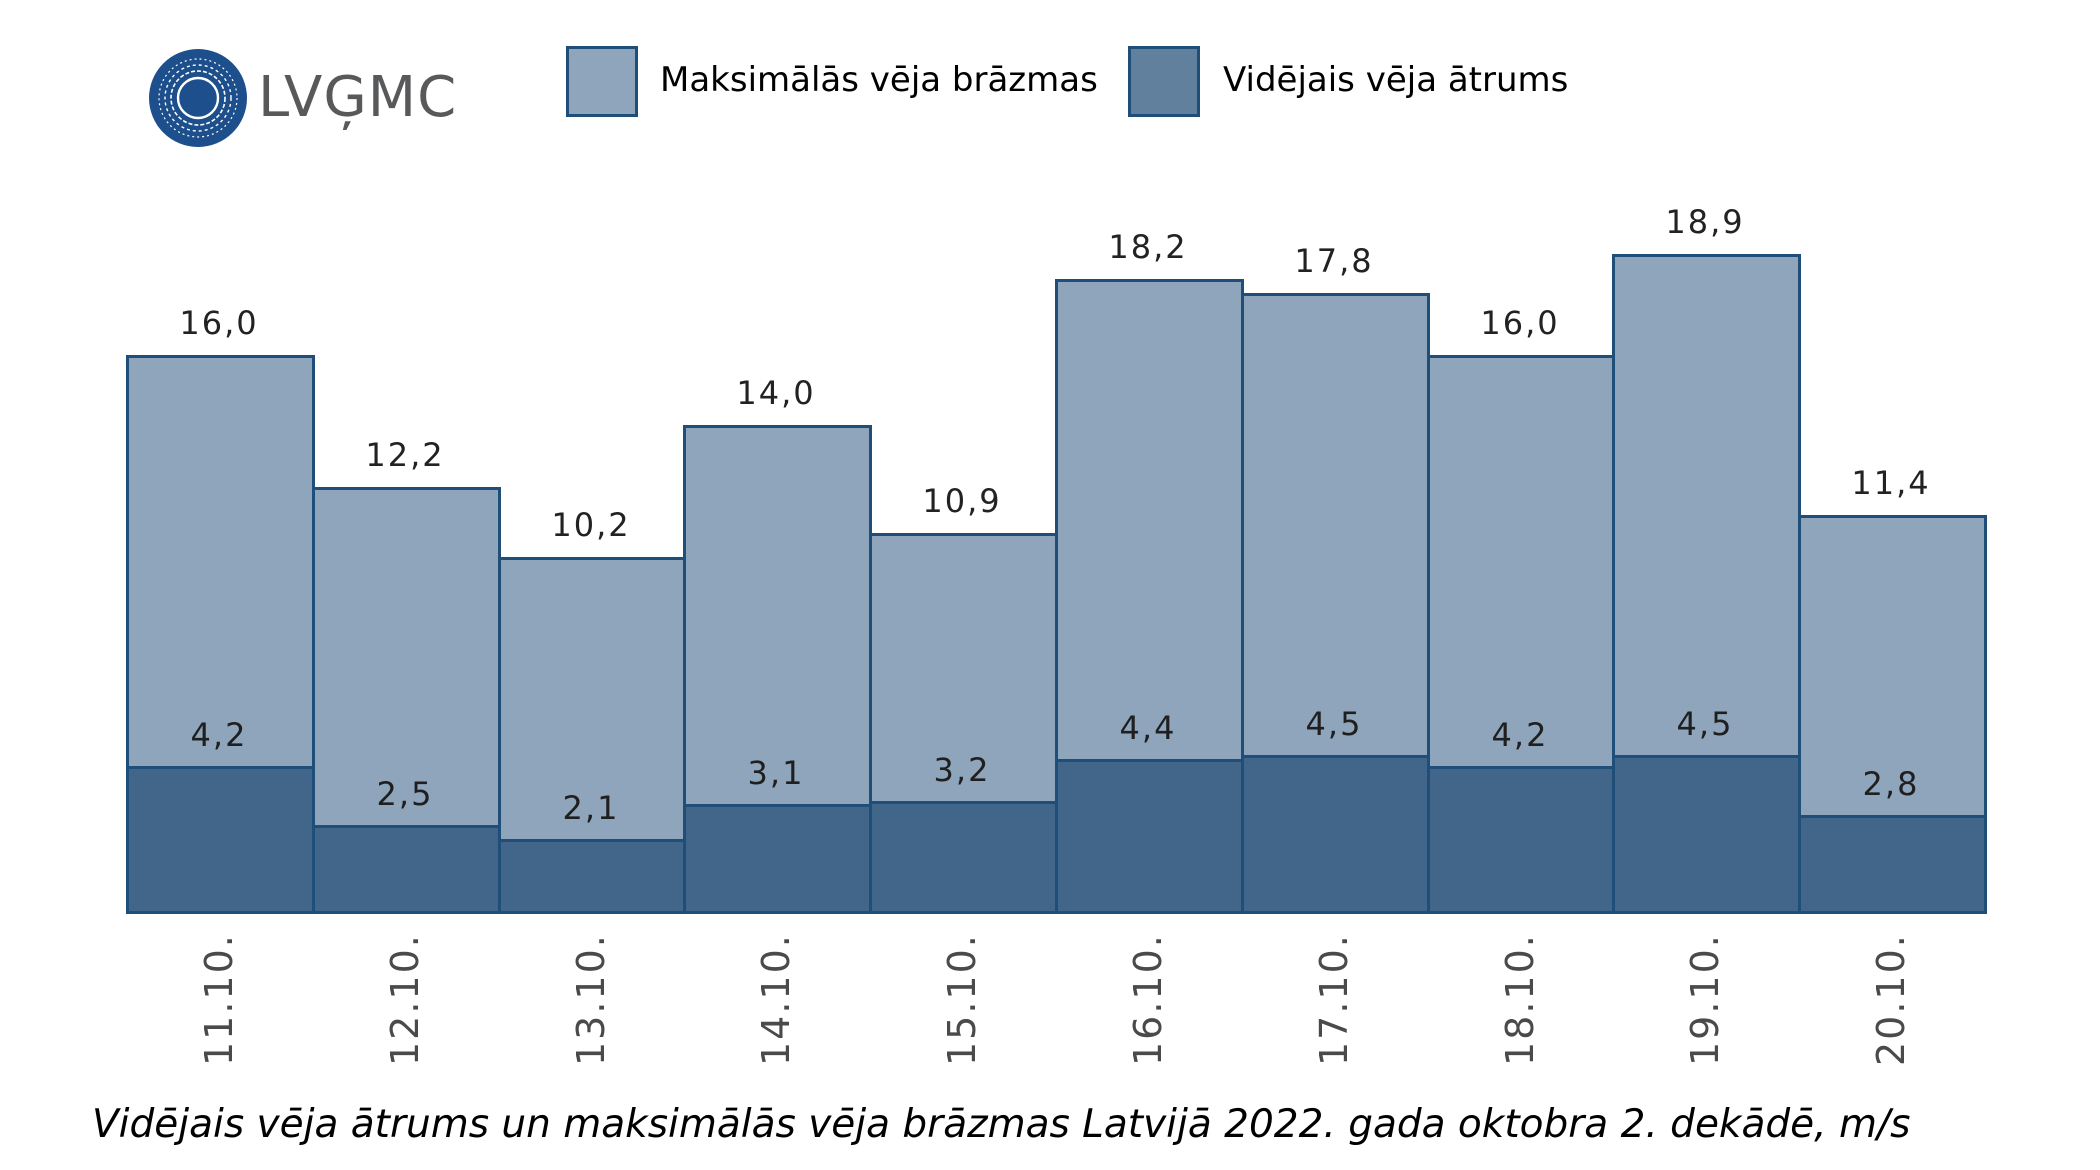  What do you see at coordinates (1705, 999) in the screenshot?
I see `x-axis-label: 19.10.` at bounding box center [1705, 999].